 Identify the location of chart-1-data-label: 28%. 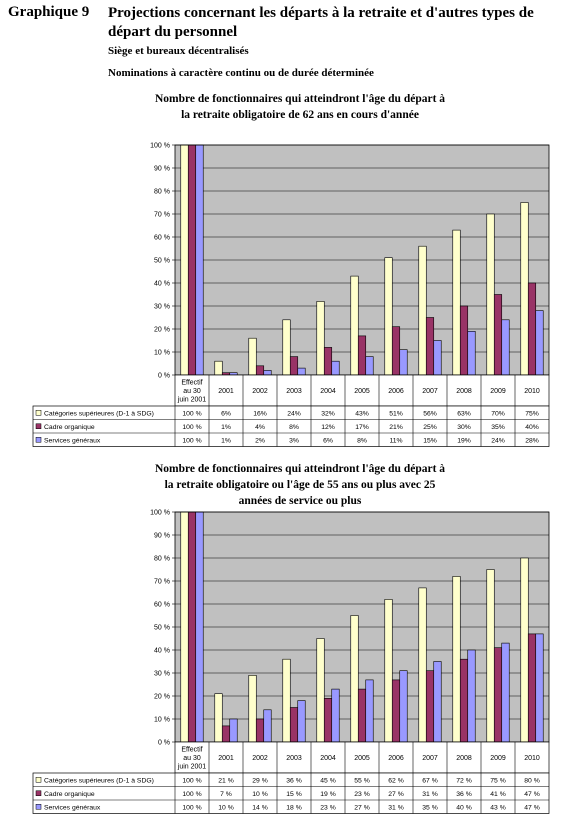
(532, 440).